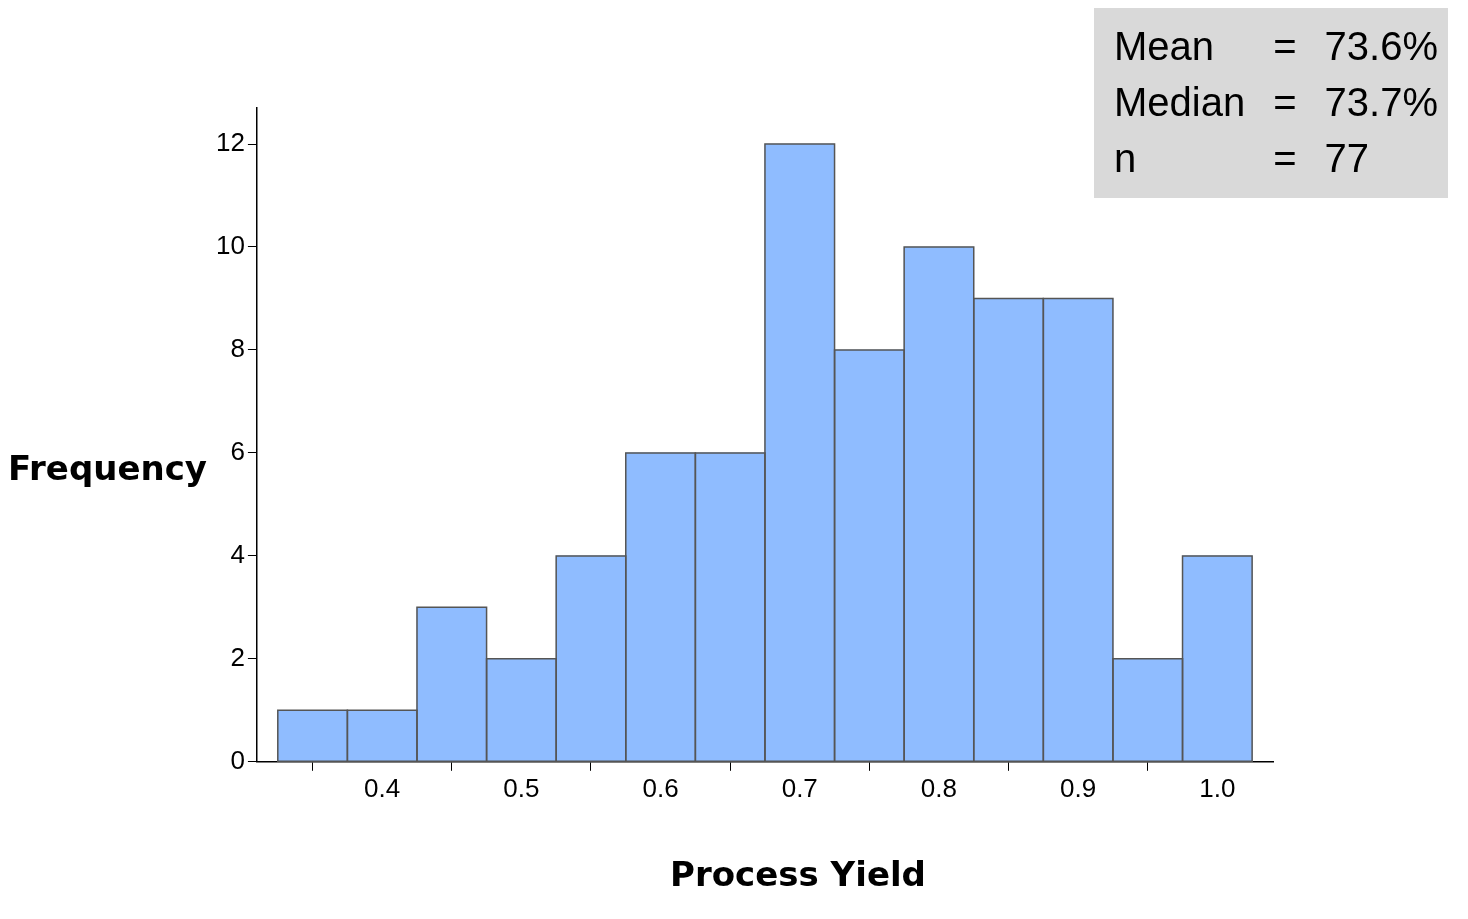 The width and height of the screenshot is (1468, 919). What do you see at coordinates (237, 759) in the screenshot?
I see `y-tick-label: 0` at bounding box center [237, 759].